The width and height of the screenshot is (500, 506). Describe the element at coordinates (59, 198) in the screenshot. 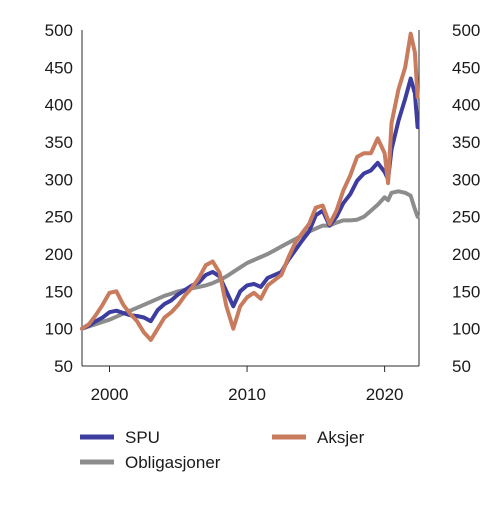

I see `y-tick-labels-left: 50 100 150 200 250 300 350 400 450 500` at that location.